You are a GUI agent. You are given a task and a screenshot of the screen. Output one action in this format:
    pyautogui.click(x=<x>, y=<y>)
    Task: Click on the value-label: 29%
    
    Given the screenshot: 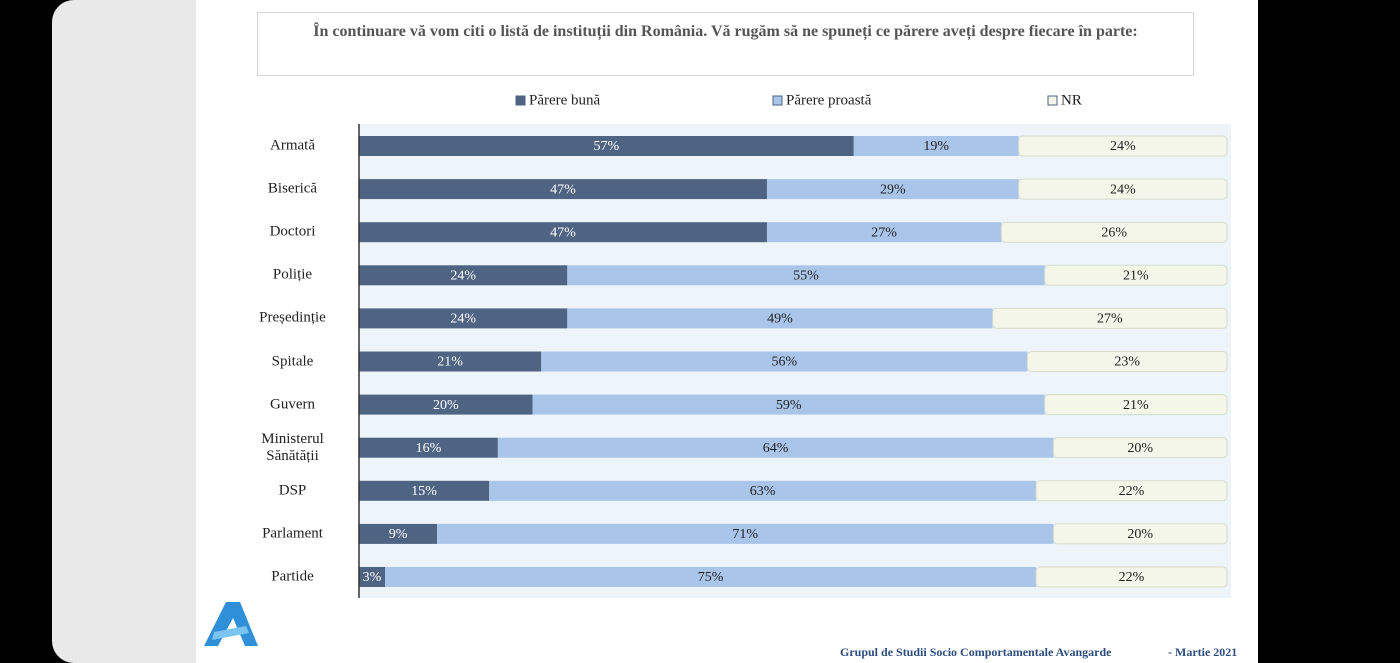 What is the action you would take?
    pyautogui.click(x=893, y=189)
    